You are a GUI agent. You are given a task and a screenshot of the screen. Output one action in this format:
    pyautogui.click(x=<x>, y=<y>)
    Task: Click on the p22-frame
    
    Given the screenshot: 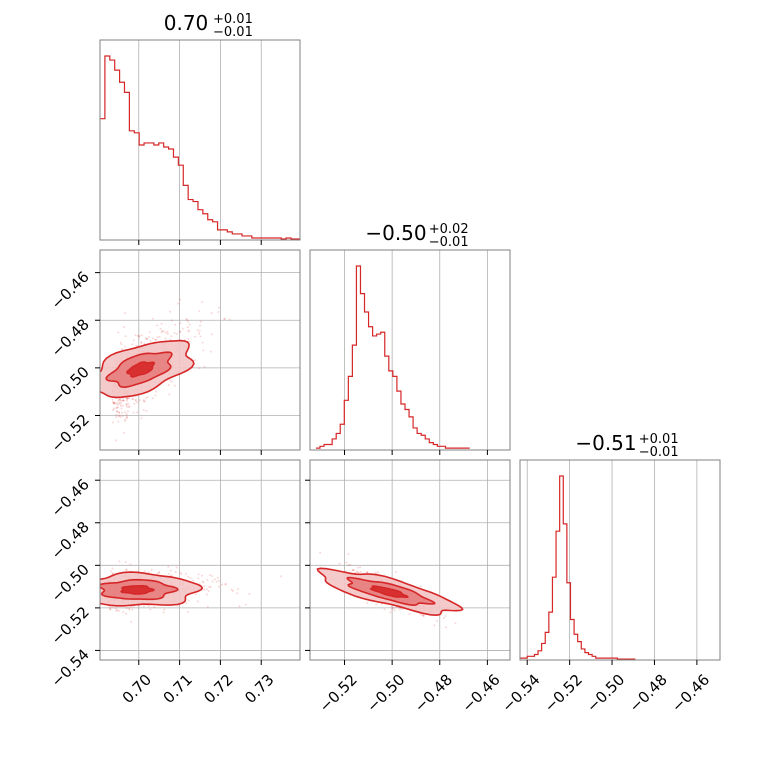 What is the action you would take?
    pyautogui.click(x=620, y=560)
    